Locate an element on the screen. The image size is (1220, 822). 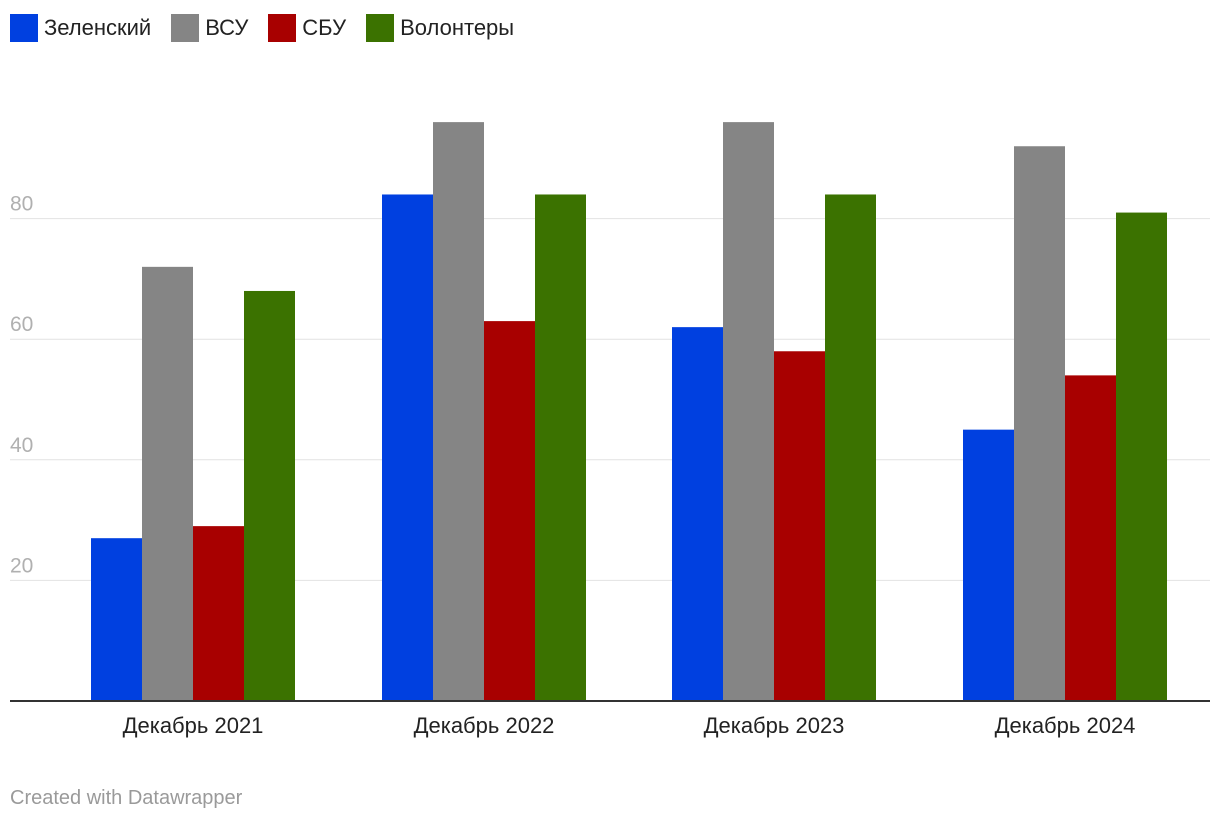
y-tick-label-40: 40 is located at coordinates (21, 445).